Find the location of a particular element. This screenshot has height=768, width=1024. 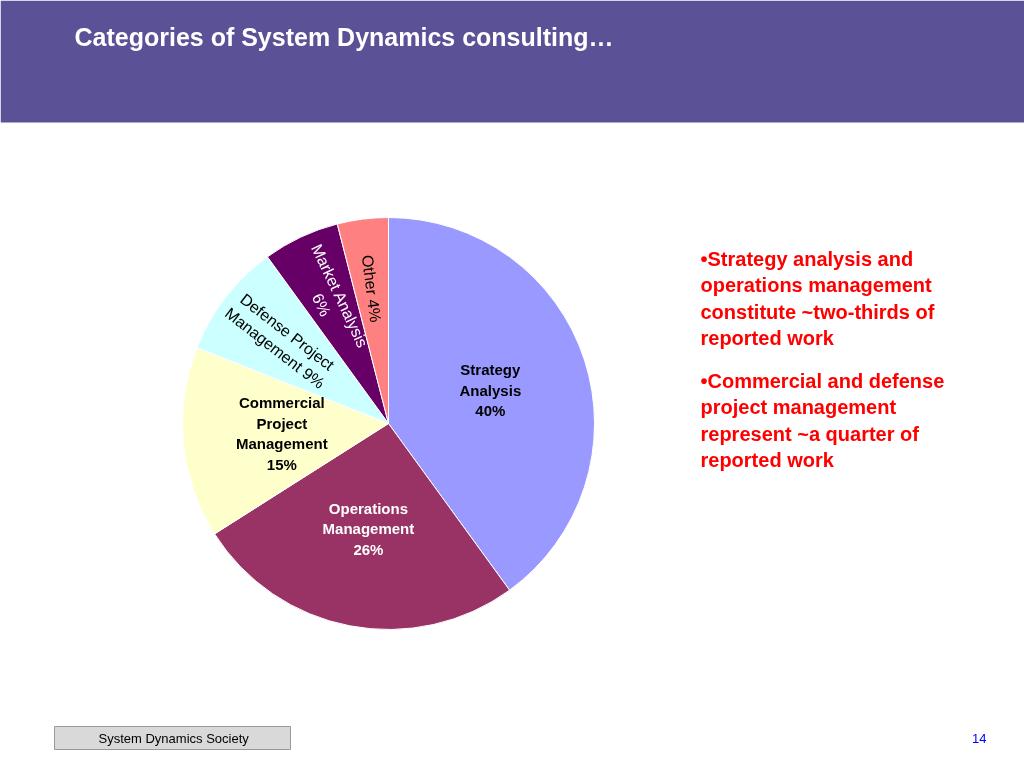

data-label: 15% is located at coordinates (281, 464).